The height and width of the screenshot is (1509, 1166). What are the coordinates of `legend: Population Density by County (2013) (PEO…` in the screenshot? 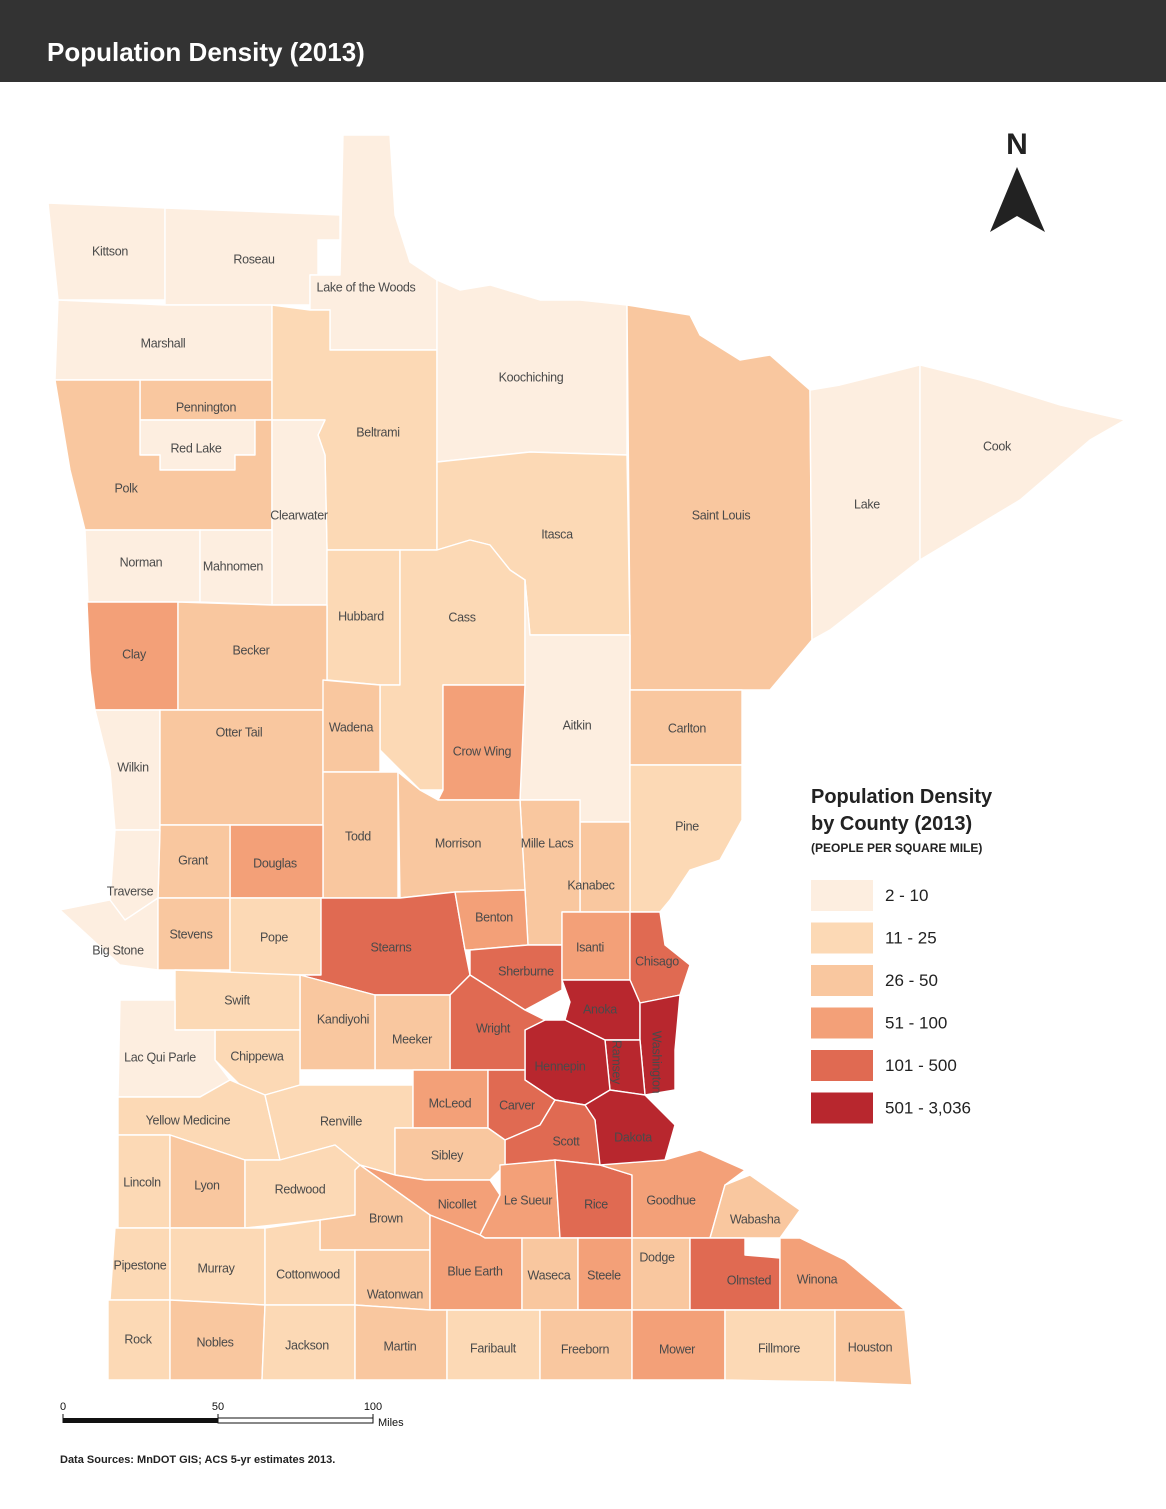 It's located at (902, 955).